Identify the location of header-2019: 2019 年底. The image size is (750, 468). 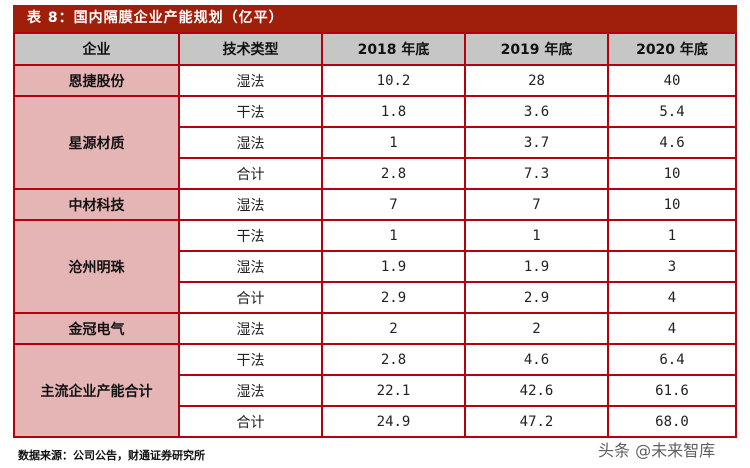
(536, 49).